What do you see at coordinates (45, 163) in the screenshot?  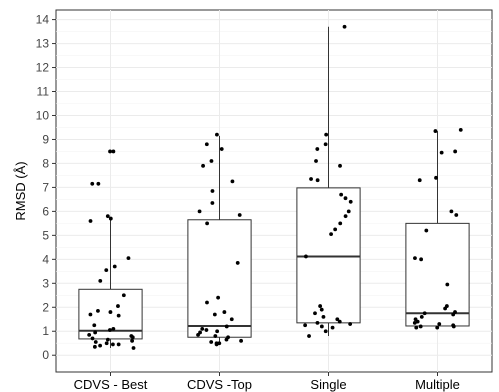 I see `y-tick-label: 8` at bounding box center [45, 163].